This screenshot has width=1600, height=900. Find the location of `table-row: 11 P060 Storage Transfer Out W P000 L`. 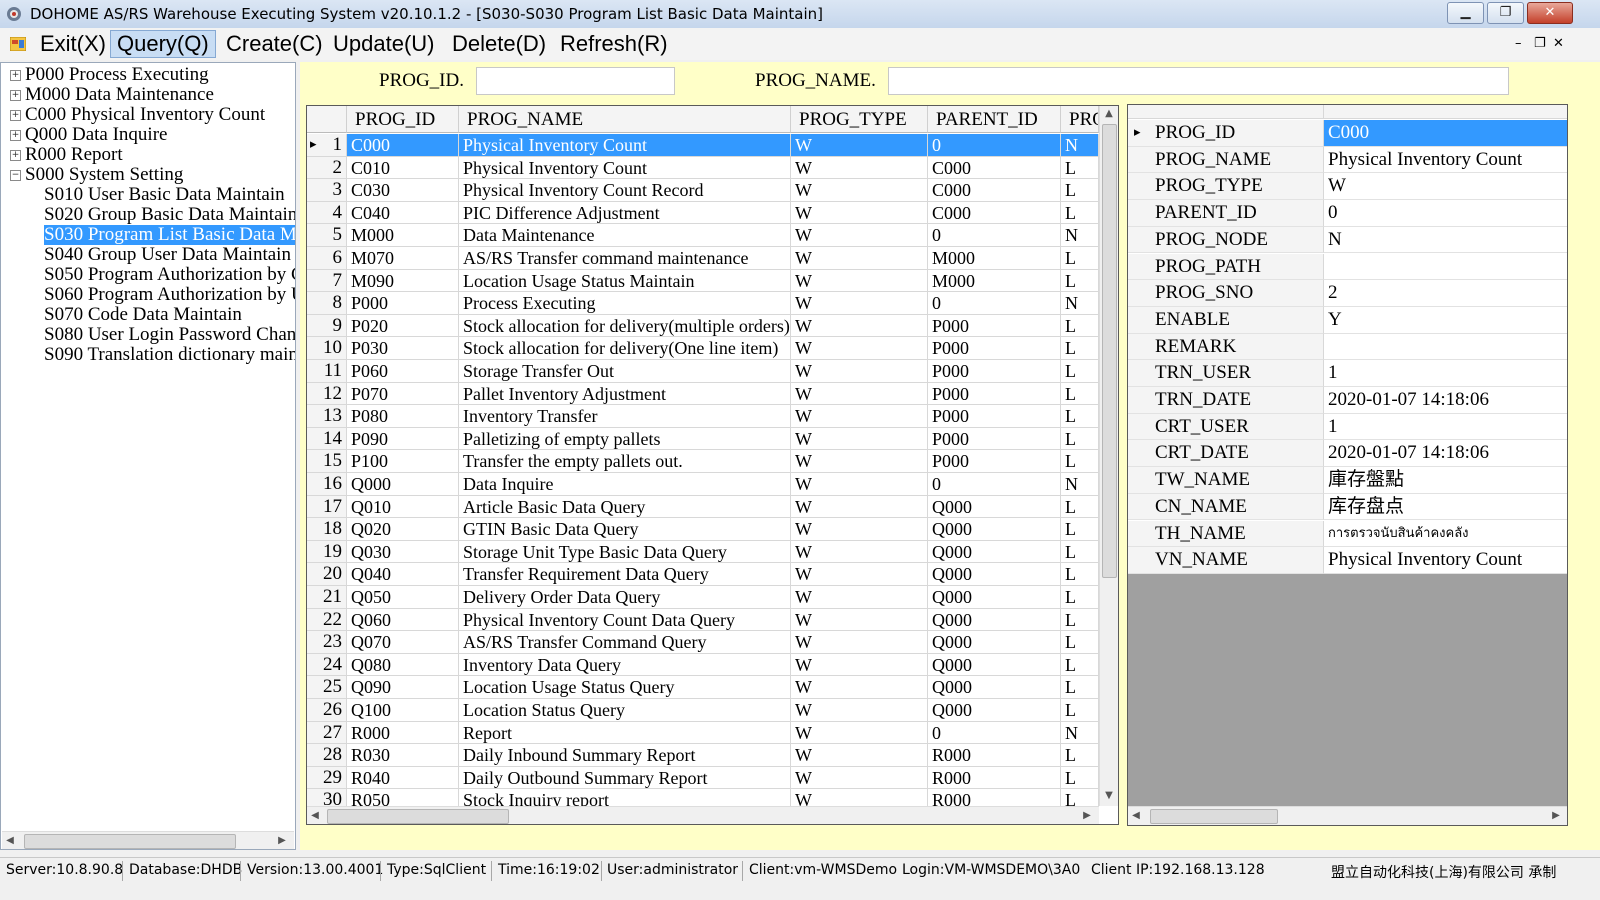

table-row: 11 P060 Storage Transfer Out W P000 L is located at coordinates (703, 371).